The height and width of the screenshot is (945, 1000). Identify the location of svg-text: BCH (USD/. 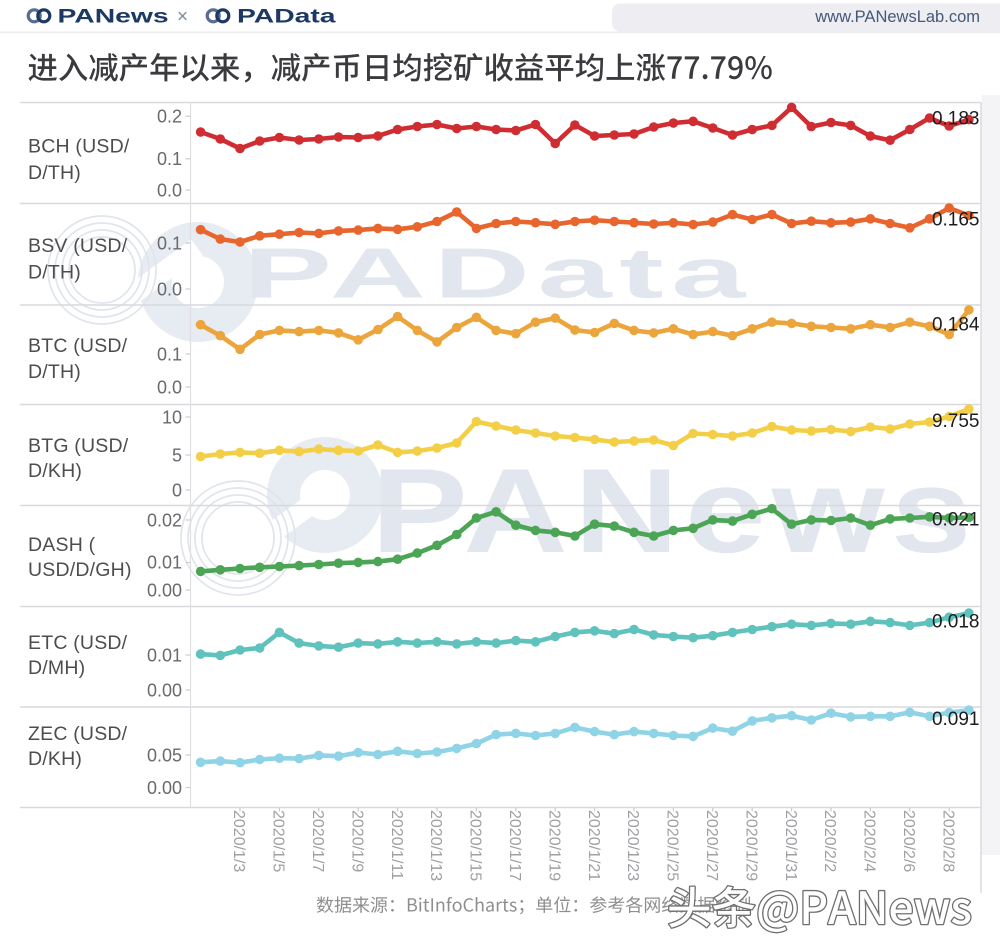
(79, 147).